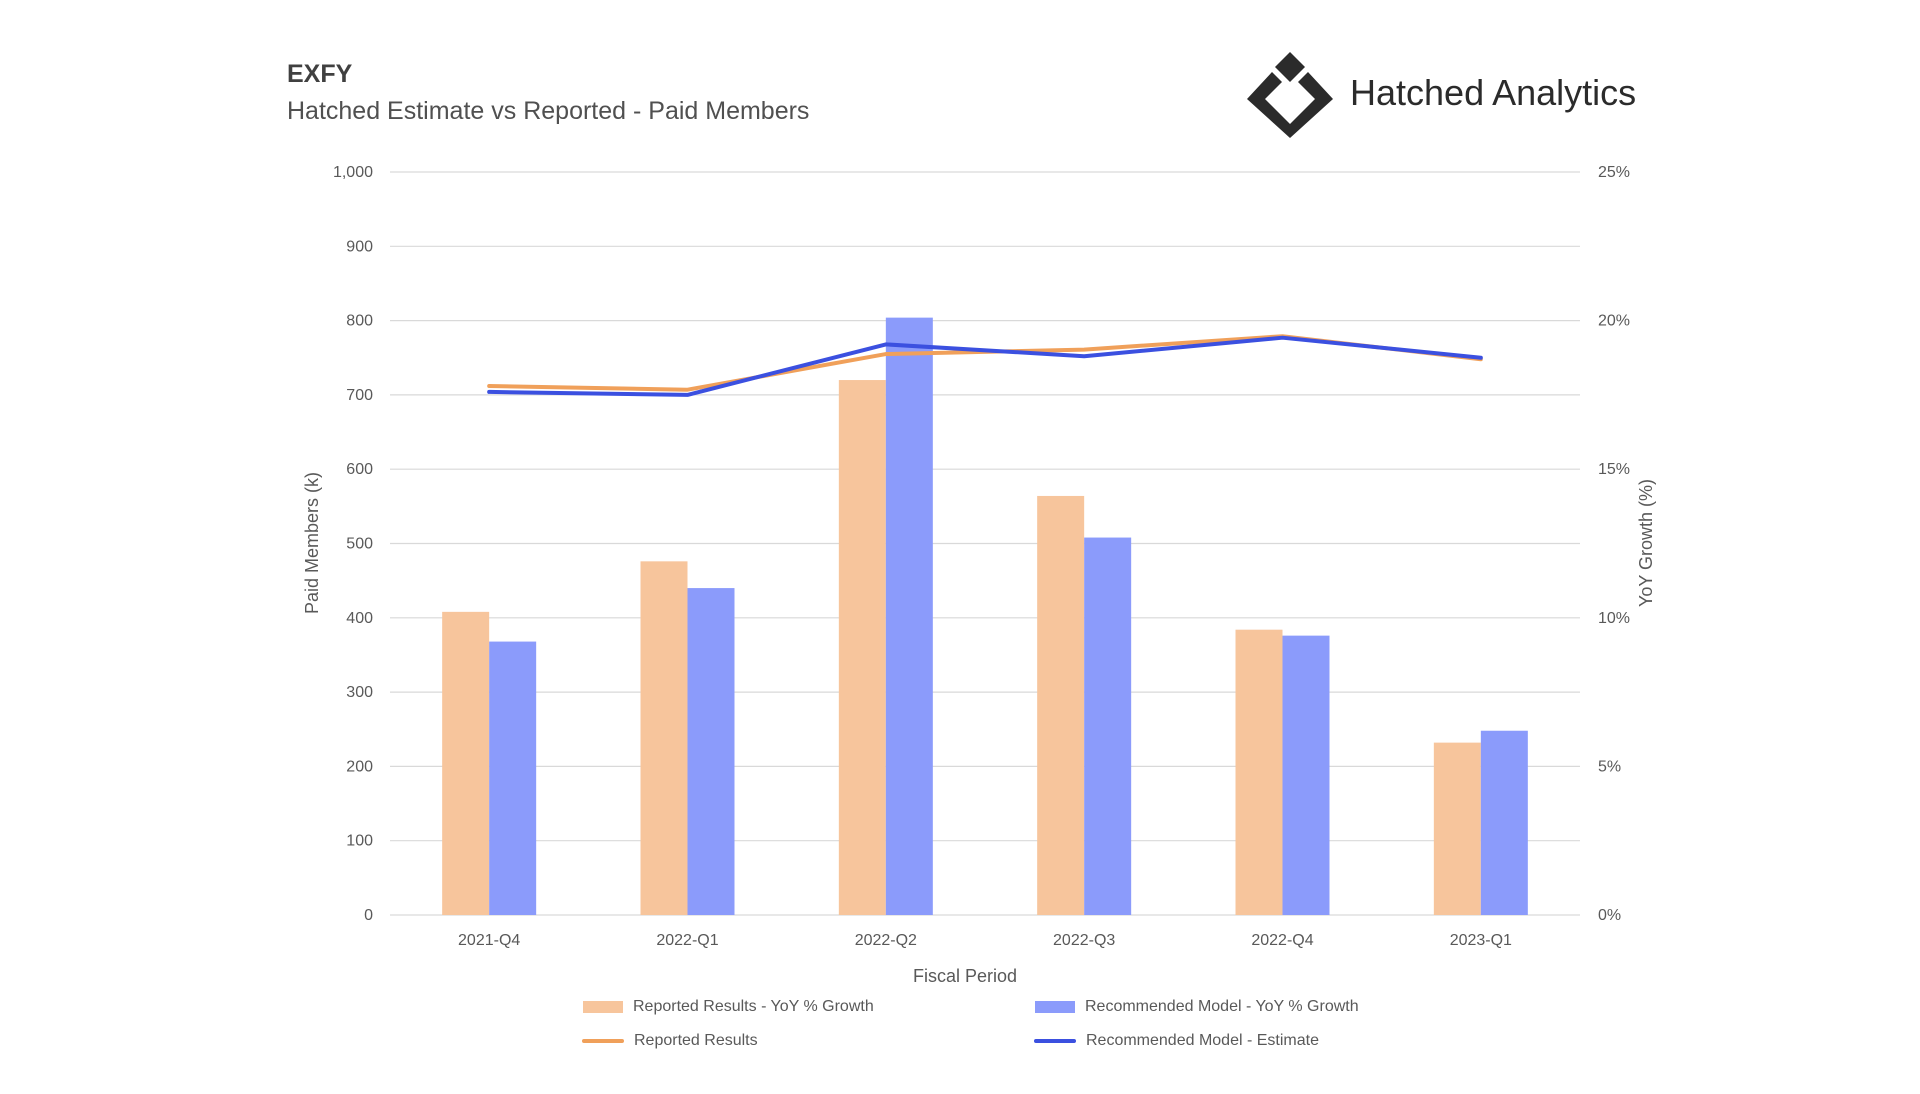  I want to click on y-tick-label: 1,000, so click(353, 172).